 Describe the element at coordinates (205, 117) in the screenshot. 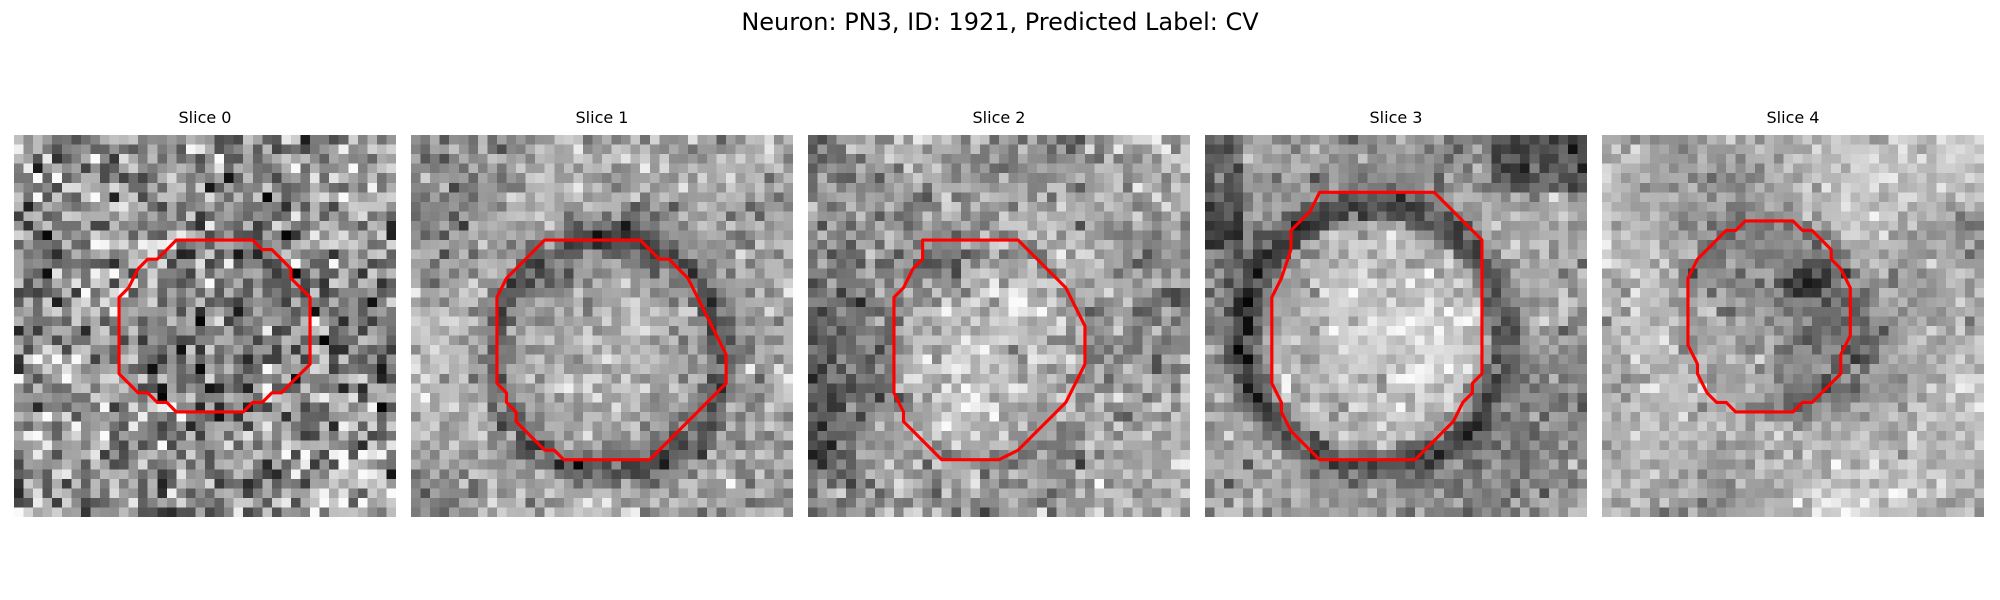

I see `slice-title-0: Slice 0` at that location.